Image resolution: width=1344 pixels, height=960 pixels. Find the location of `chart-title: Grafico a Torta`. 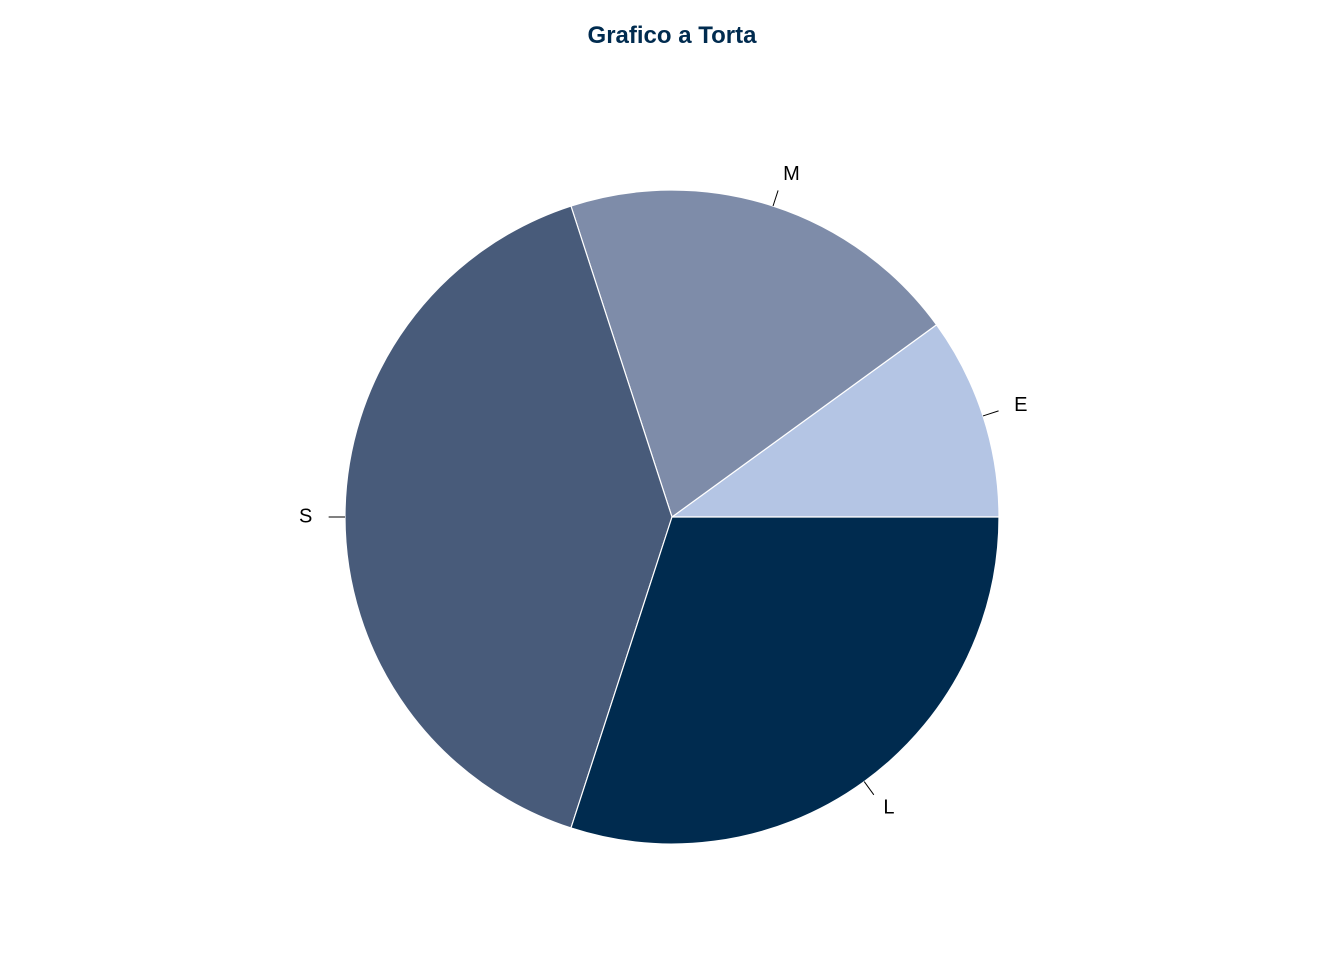

chart-title: Grafico a Torta is located at coordinates (672, 35).